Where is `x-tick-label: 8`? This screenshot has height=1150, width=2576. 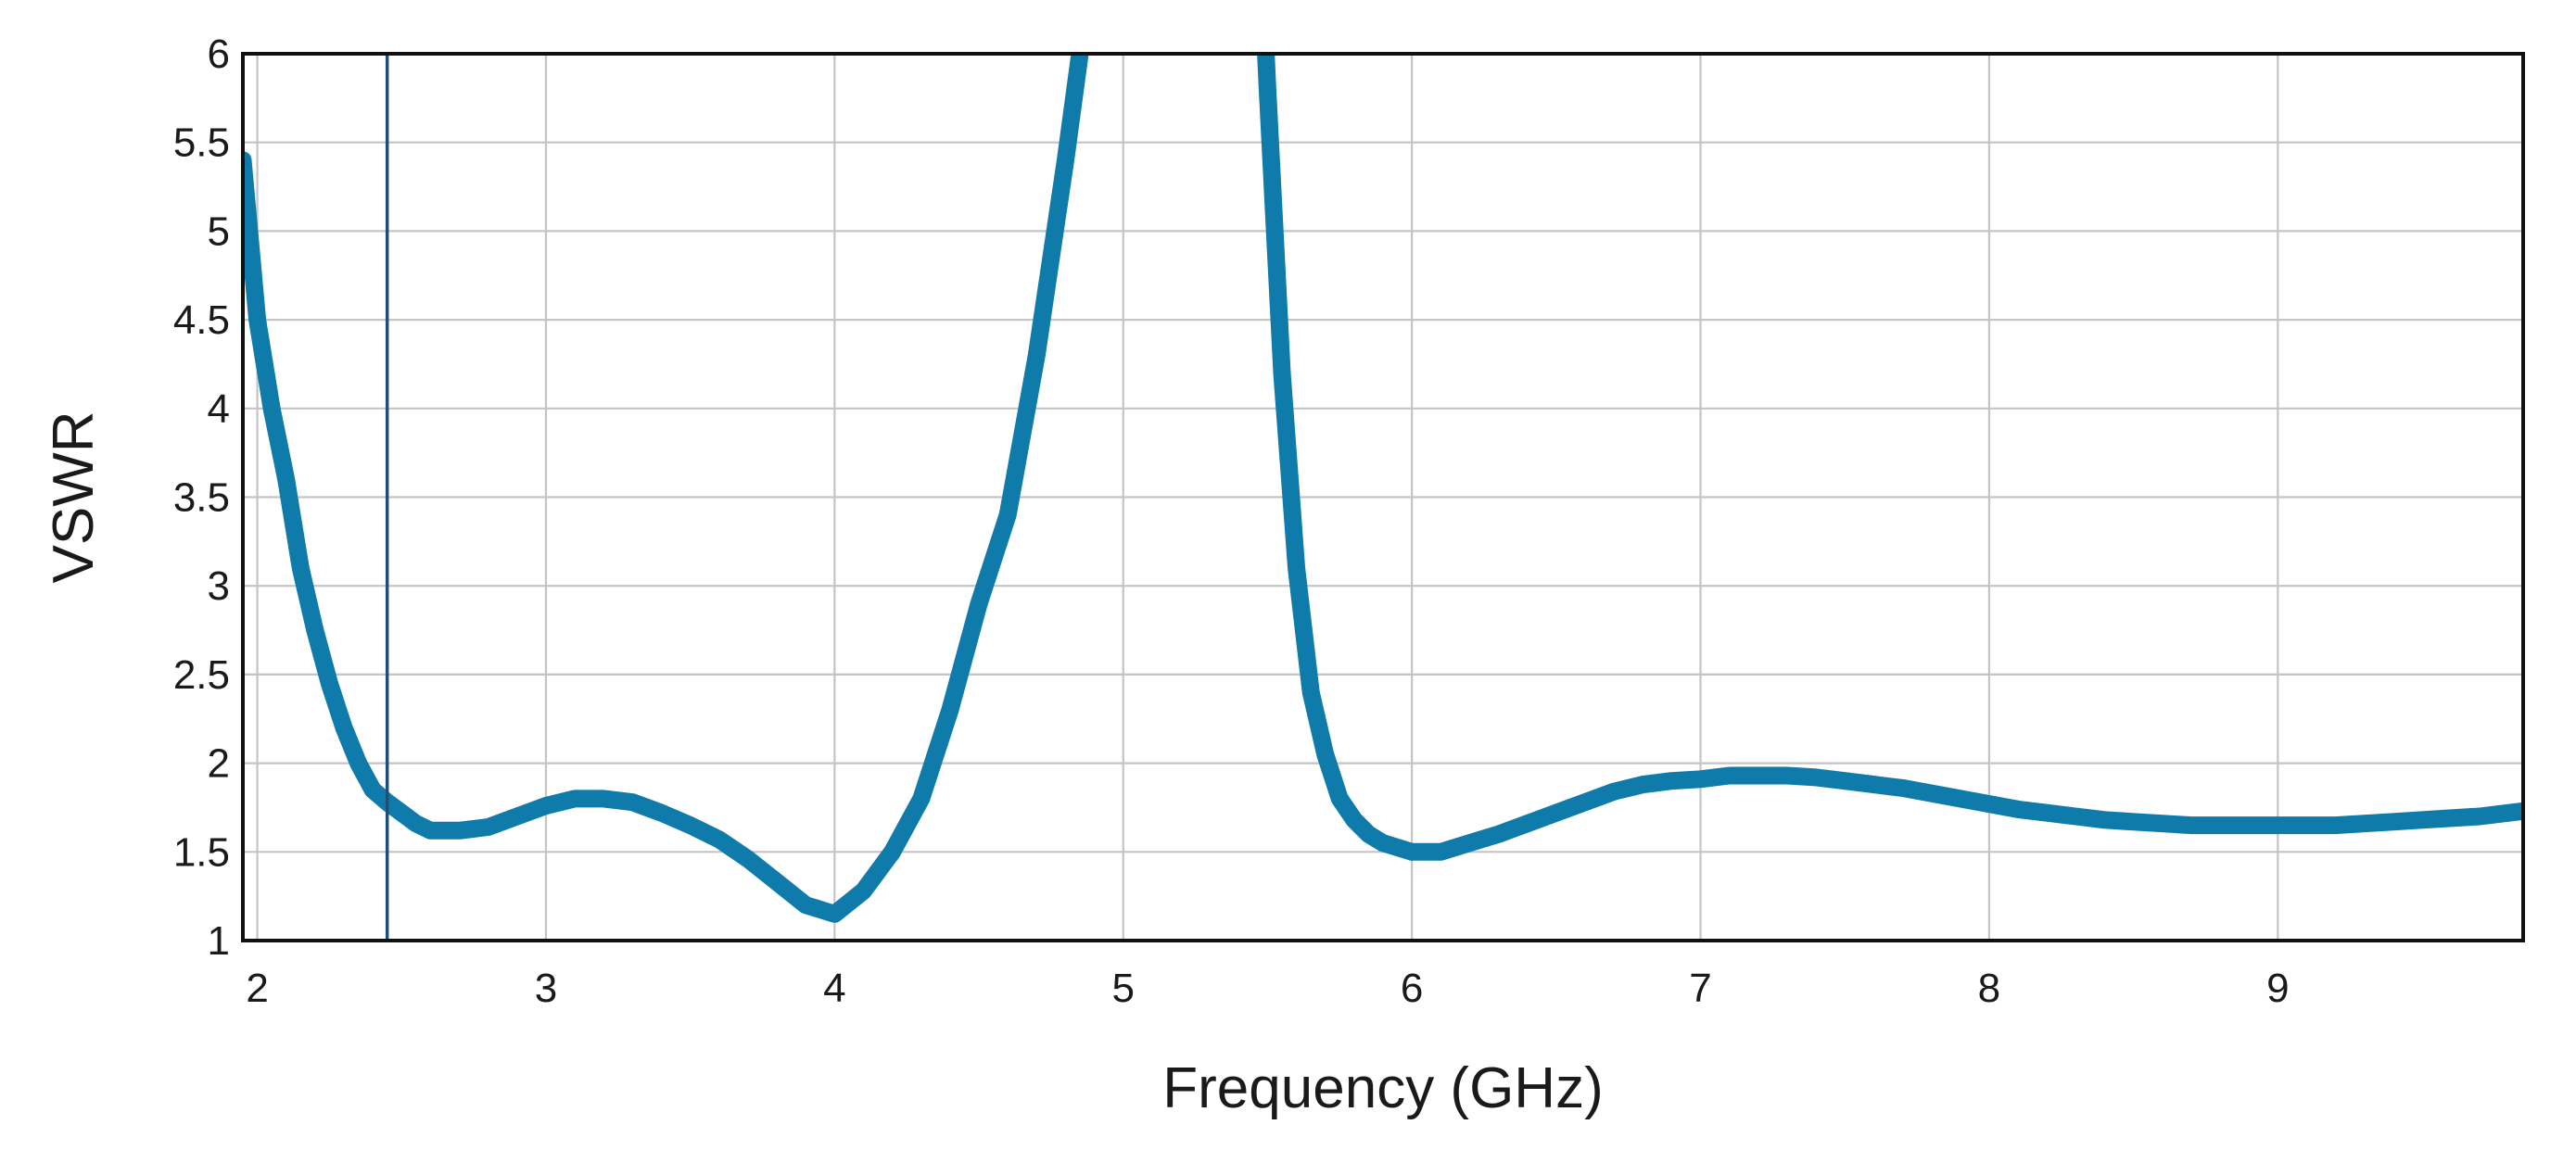
x-tick-label: 8 is located at coordinates (1989, 988).